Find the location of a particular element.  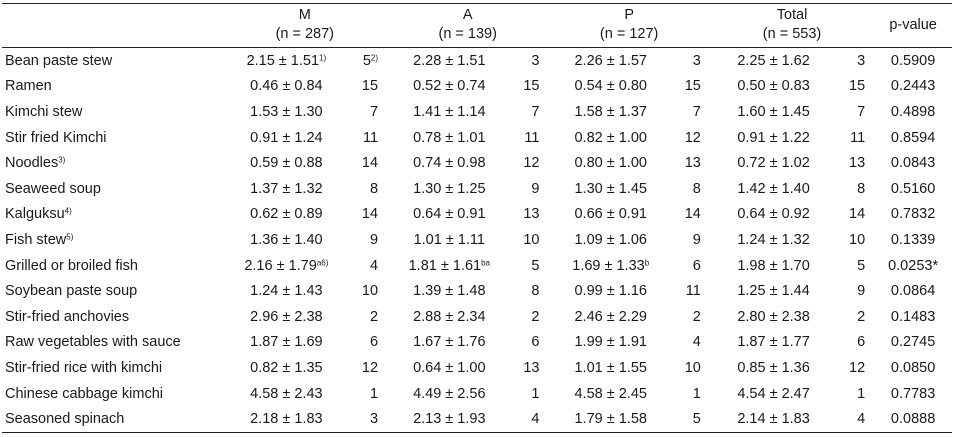

footnote-marker: 1) is located at coordinates (323, 58).